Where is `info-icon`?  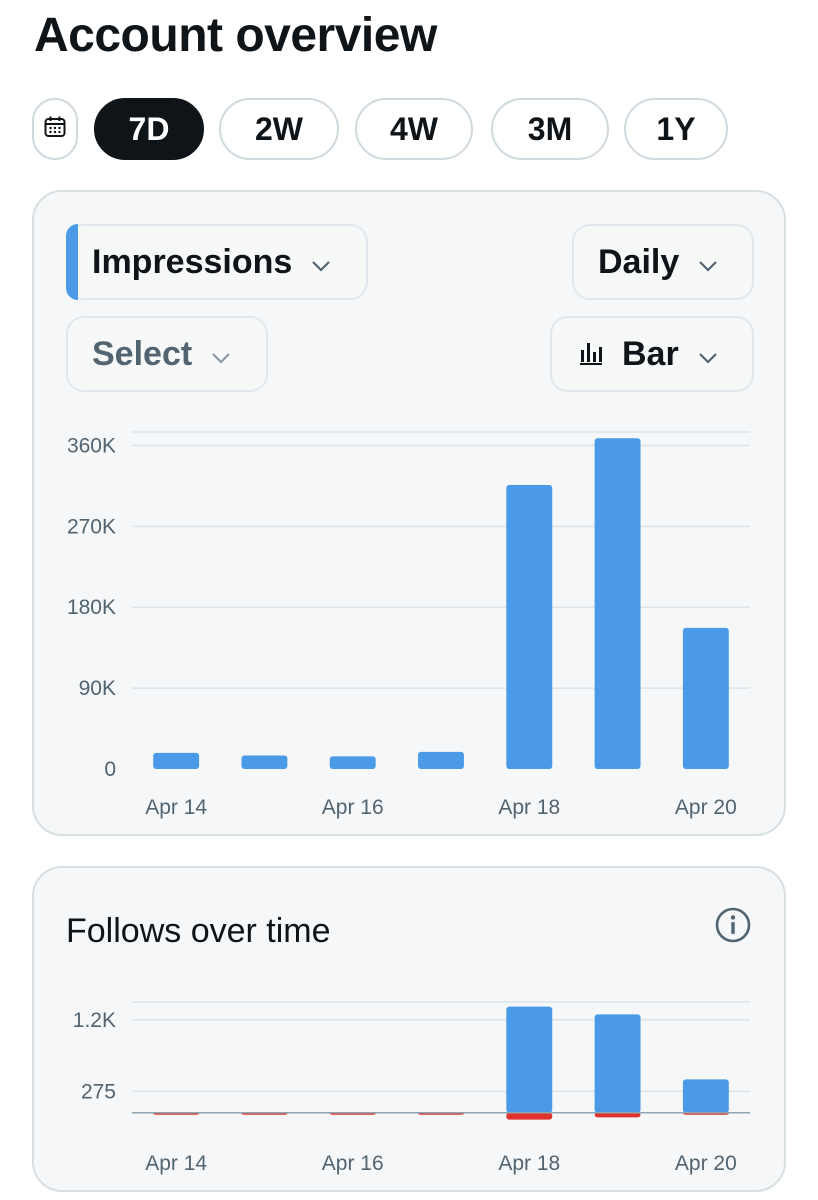 info-icon is located at coordinates (733, 927).